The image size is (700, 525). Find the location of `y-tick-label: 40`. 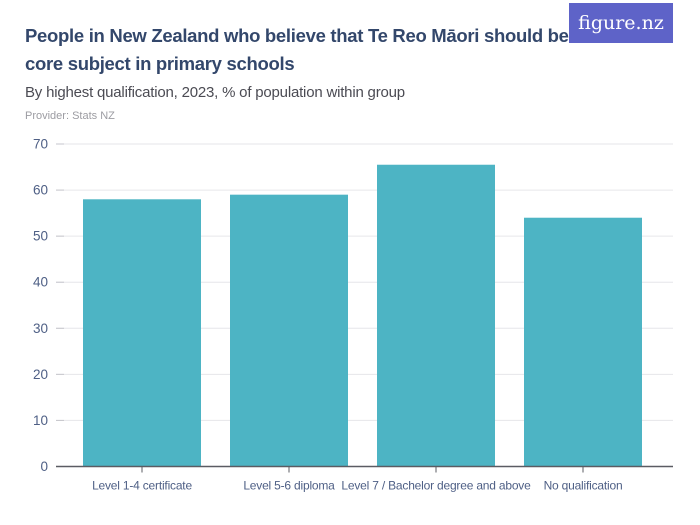

y-tick-label: 40 is located at coordinates (40, 282).